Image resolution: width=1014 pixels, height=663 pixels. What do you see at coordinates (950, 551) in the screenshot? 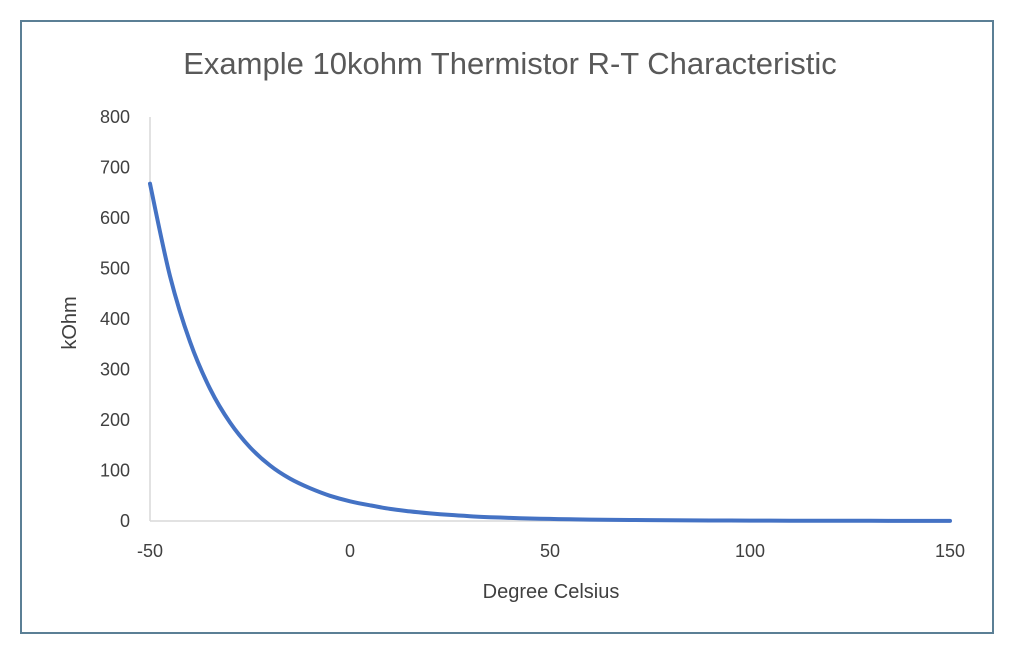
I see `x-tick-label: 150` at bounding box center [950, 551].